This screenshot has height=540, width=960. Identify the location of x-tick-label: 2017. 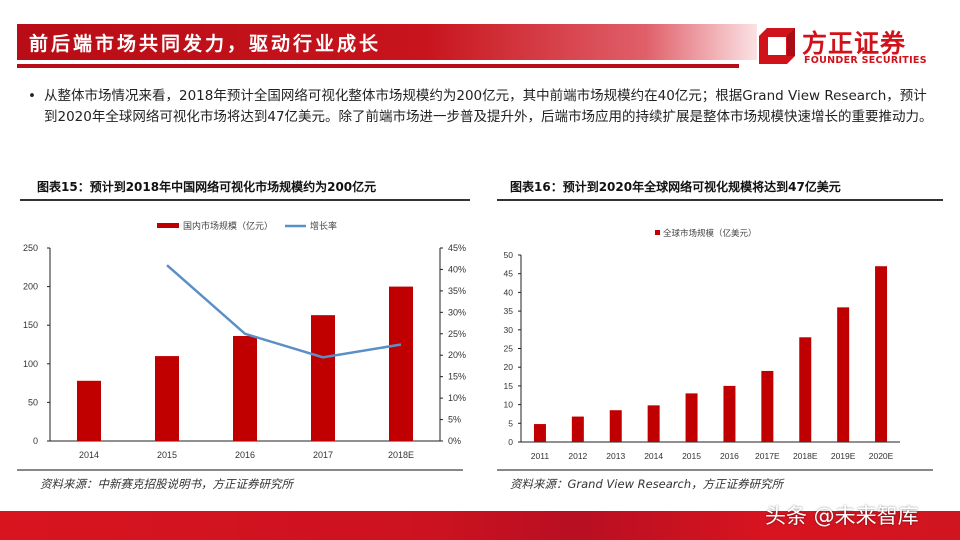
(323, 455).